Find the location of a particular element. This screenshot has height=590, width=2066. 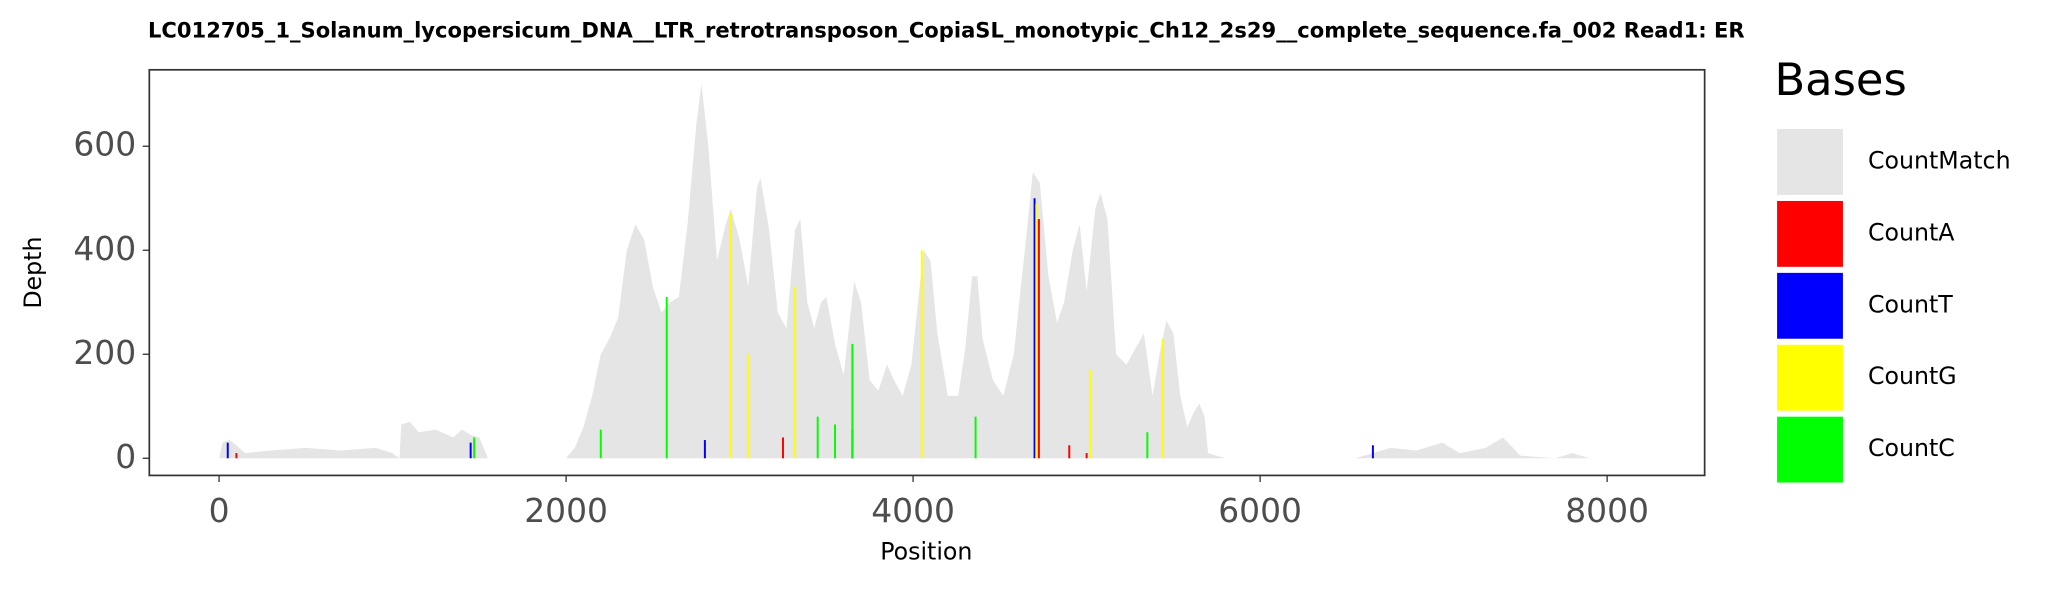

x-tick-label: 0 is located at coordinates (219, 510).